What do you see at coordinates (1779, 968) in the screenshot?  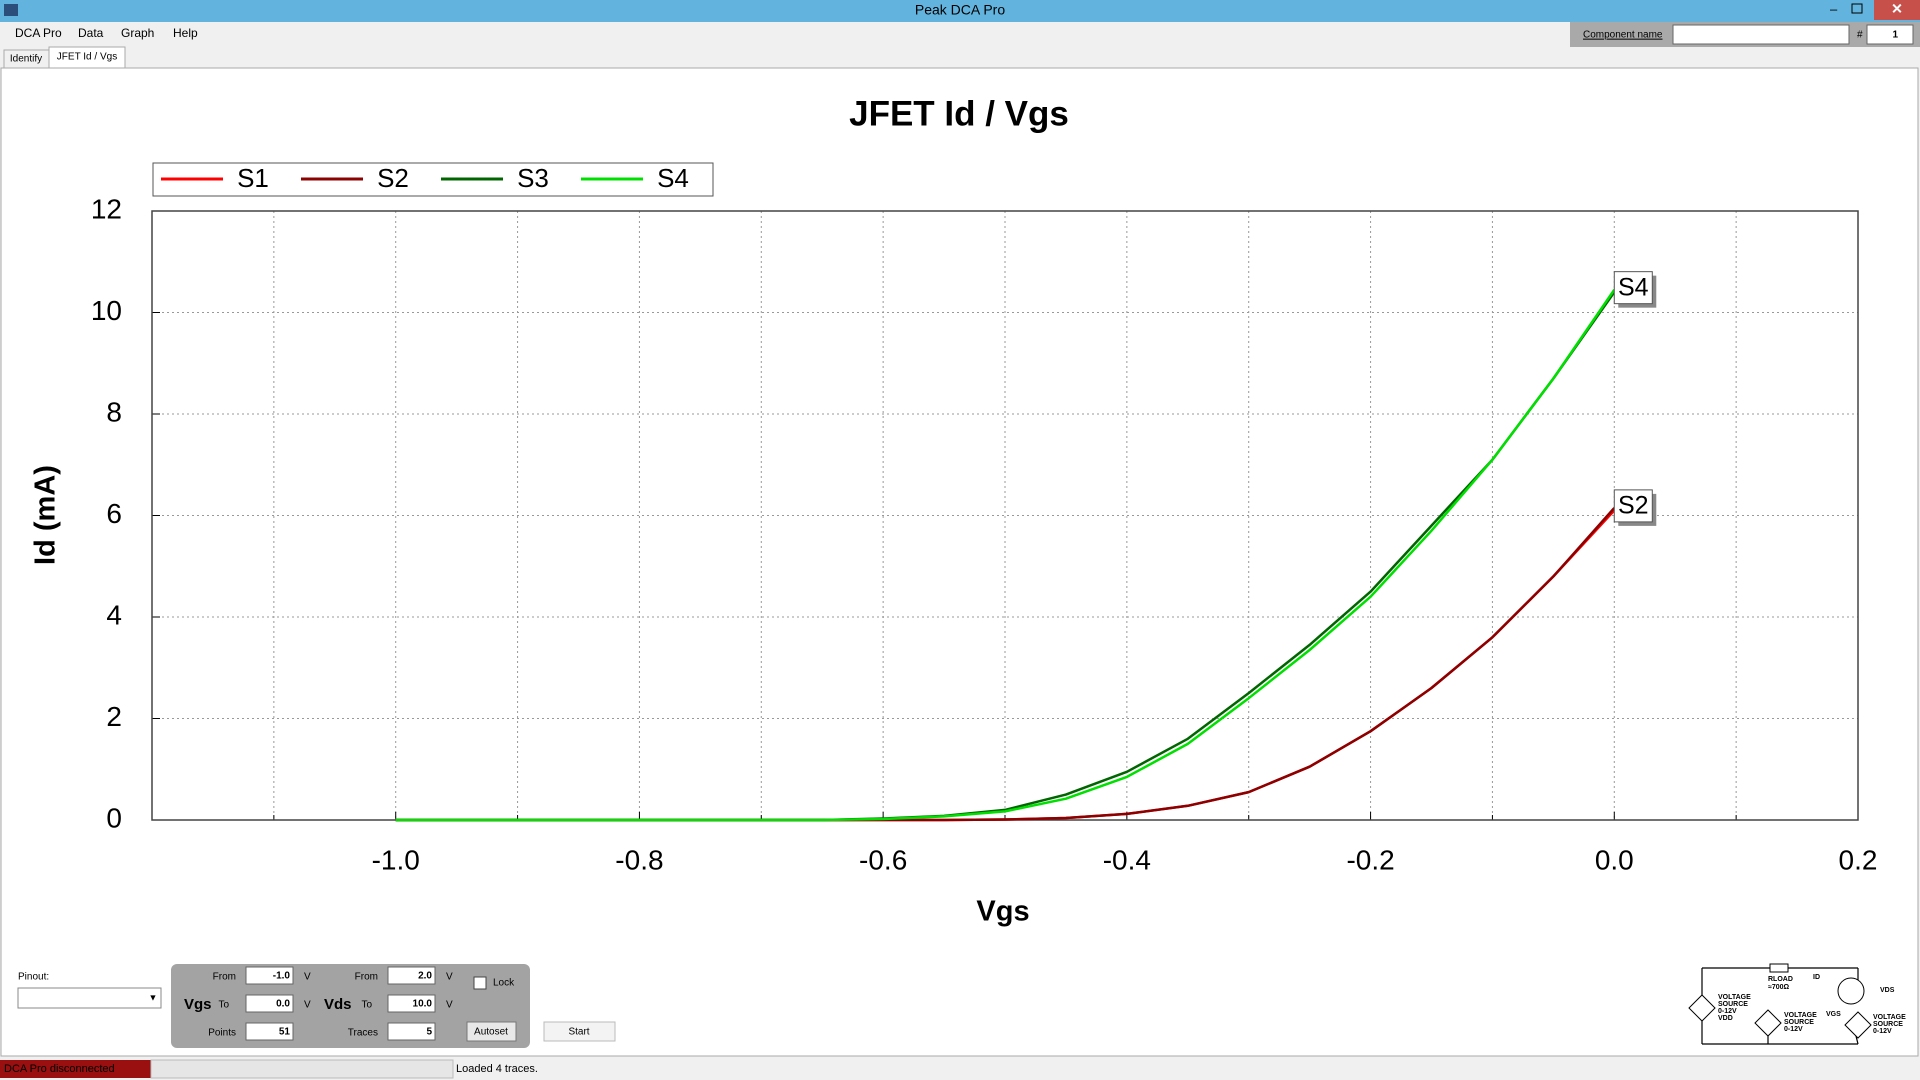 I see `resistor` at bounding box center [1779, 968].